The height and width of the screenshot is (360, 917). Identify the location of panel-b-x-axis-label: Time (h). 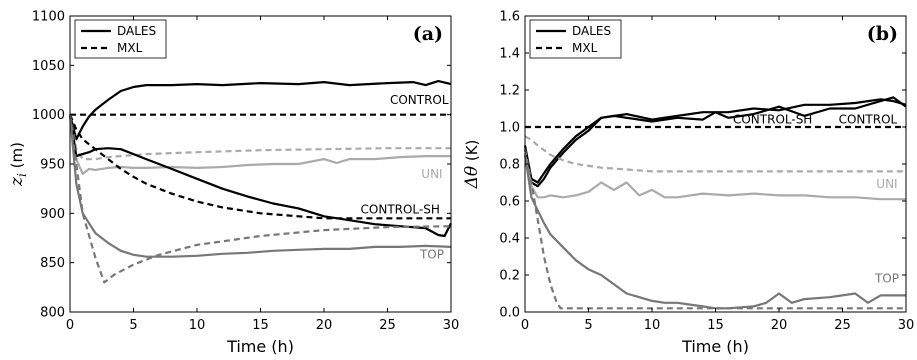
(715, 346).